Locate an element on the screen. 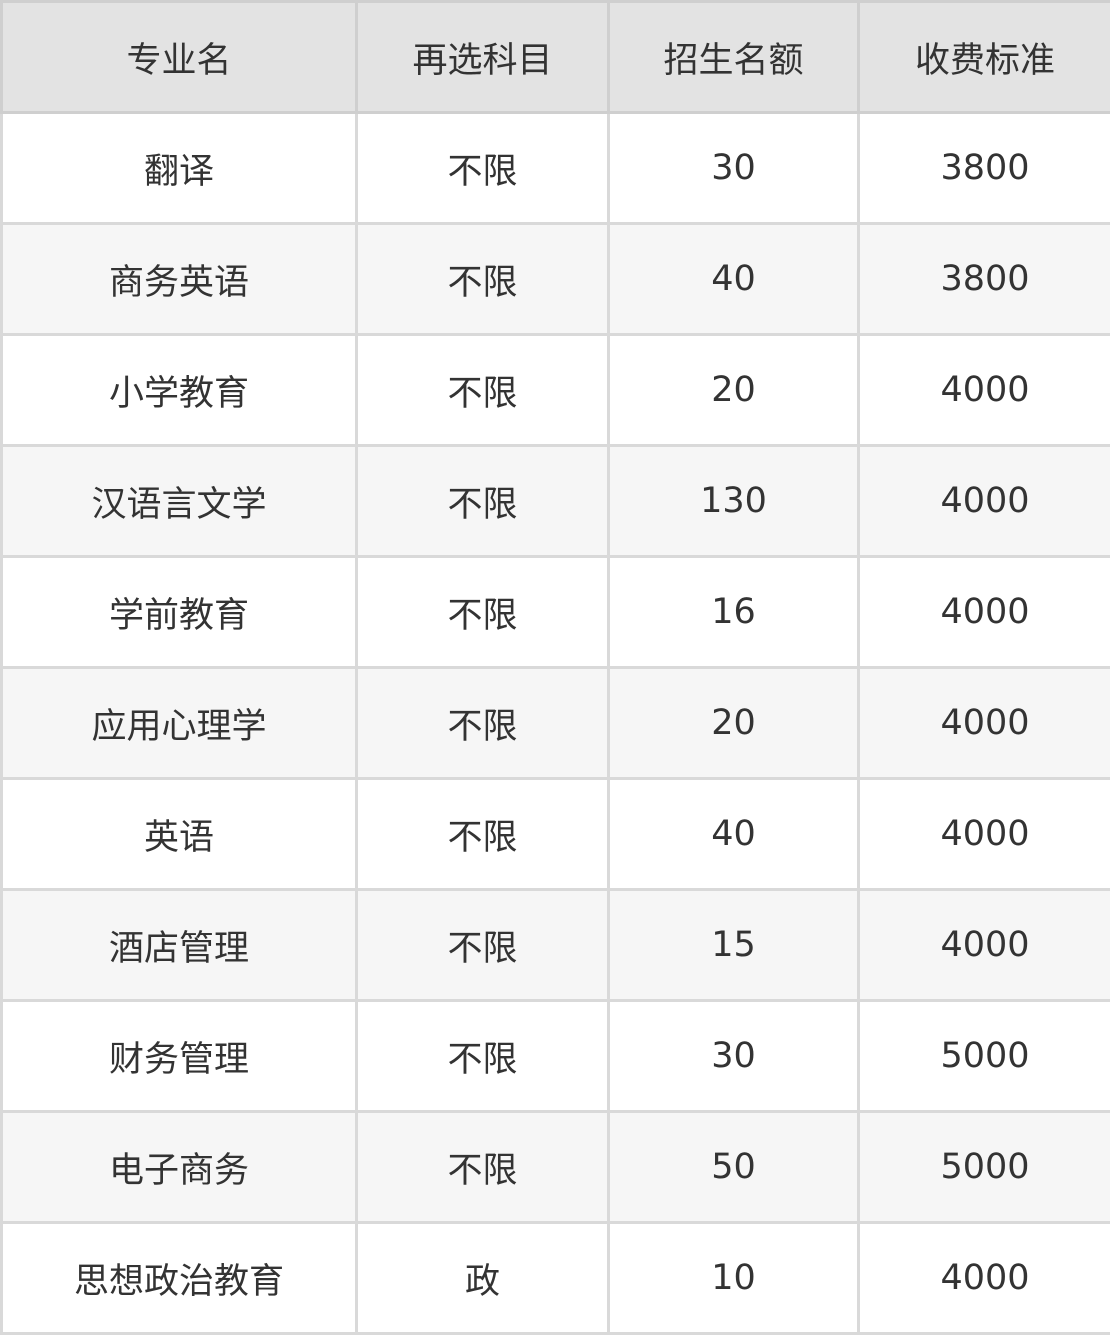 The image size is (1110, 1335). header-row: 专业名 再选科目 招生名额 收费标准 is located at coordinates (555, 57).